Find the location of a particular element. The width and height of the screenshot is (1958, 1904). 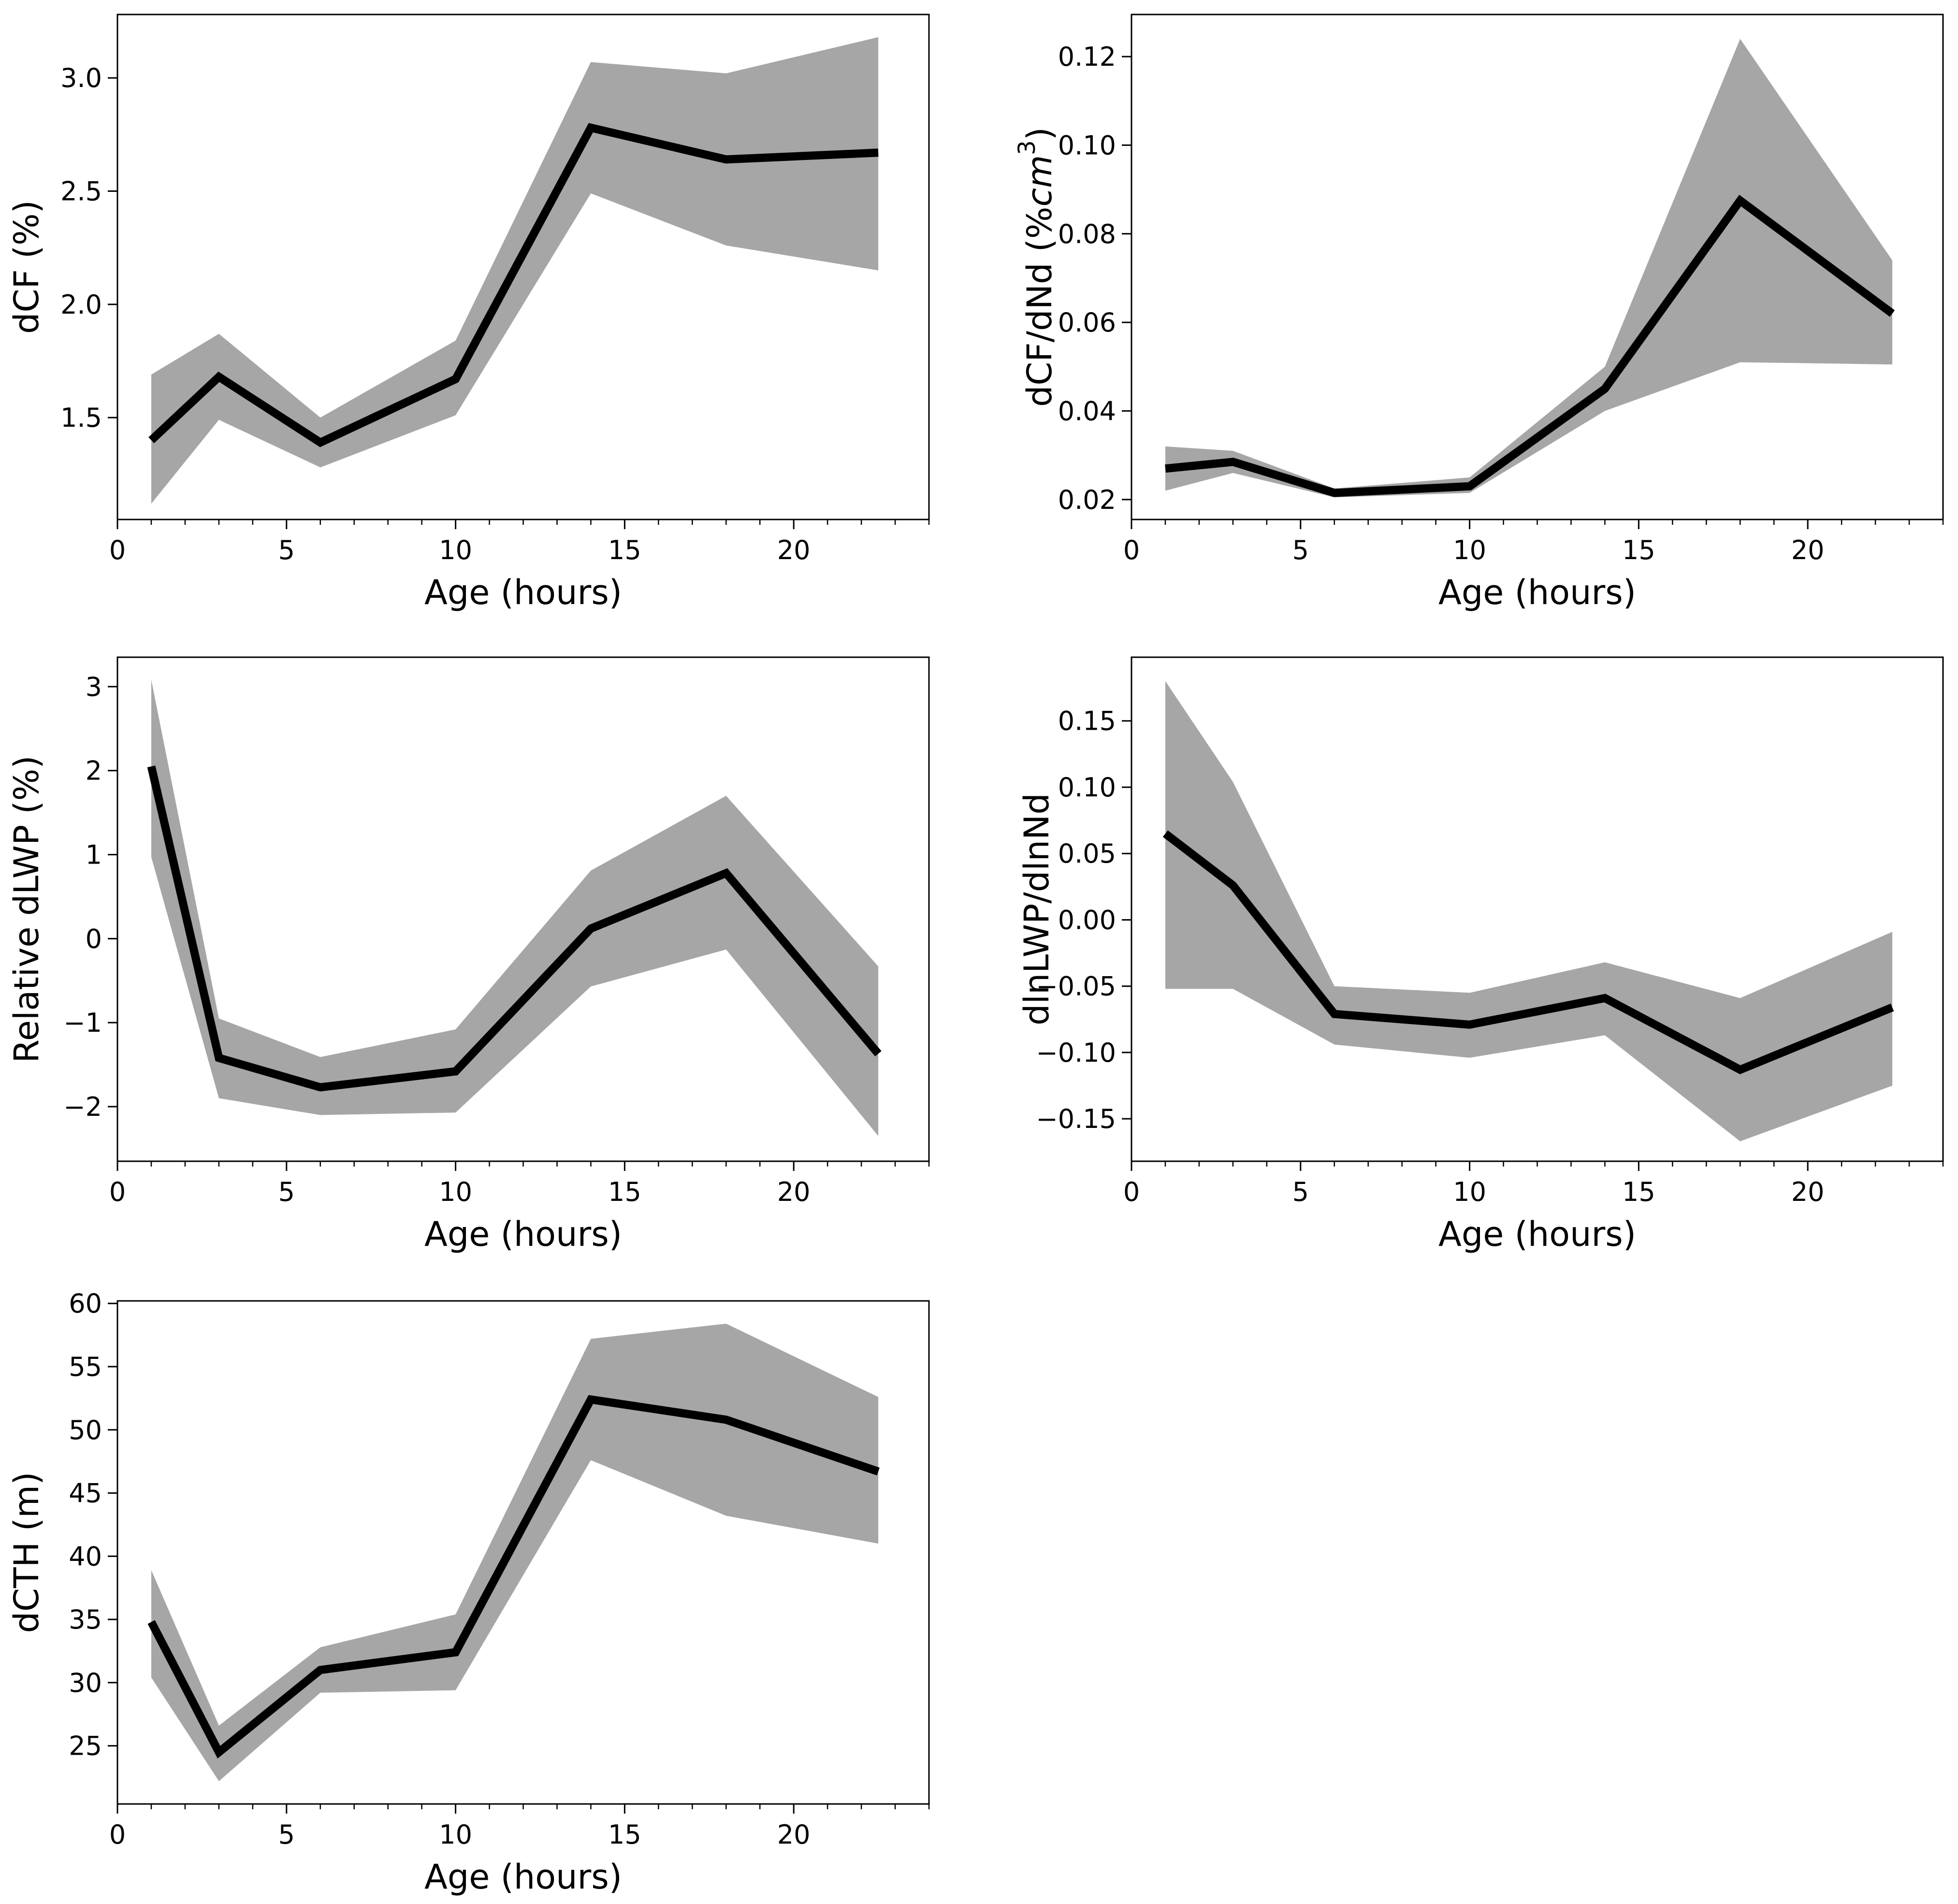

y-tick-label: −0.15 is located at coordinates (1076, 1119).